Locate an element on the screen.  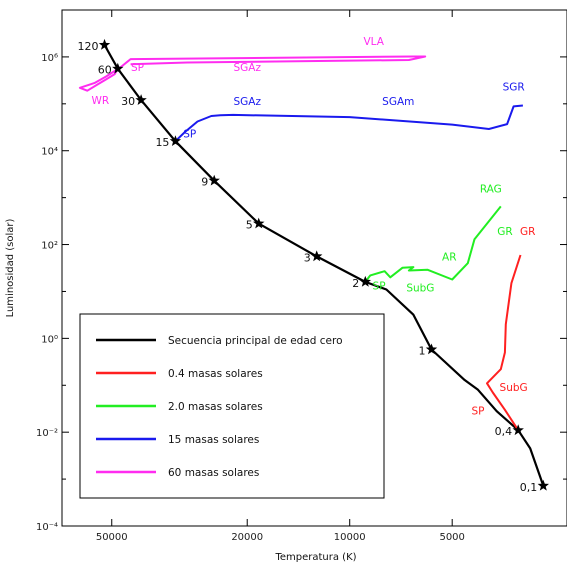
x-axis-title: Temperatura (K) is located at coordinates (315, 557).